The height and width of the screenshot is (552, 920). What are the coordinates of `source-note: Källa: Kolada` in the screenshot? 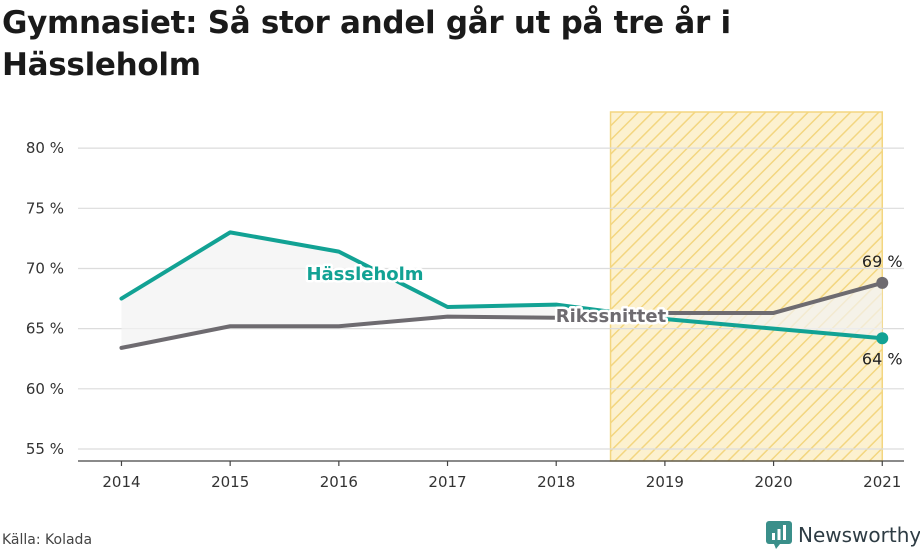 It's located at (47, 540).